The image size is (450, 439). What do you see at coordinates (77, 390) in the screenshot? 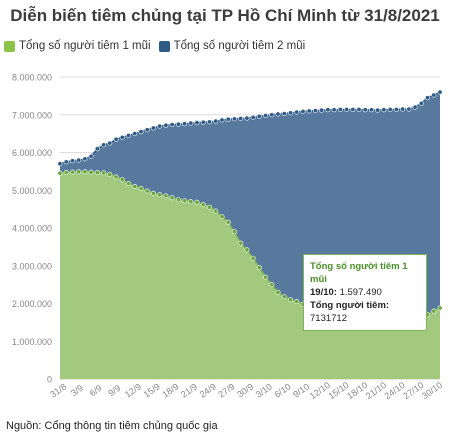
I see `x-tick-label: 3/9` at bounding box center [77, 390].